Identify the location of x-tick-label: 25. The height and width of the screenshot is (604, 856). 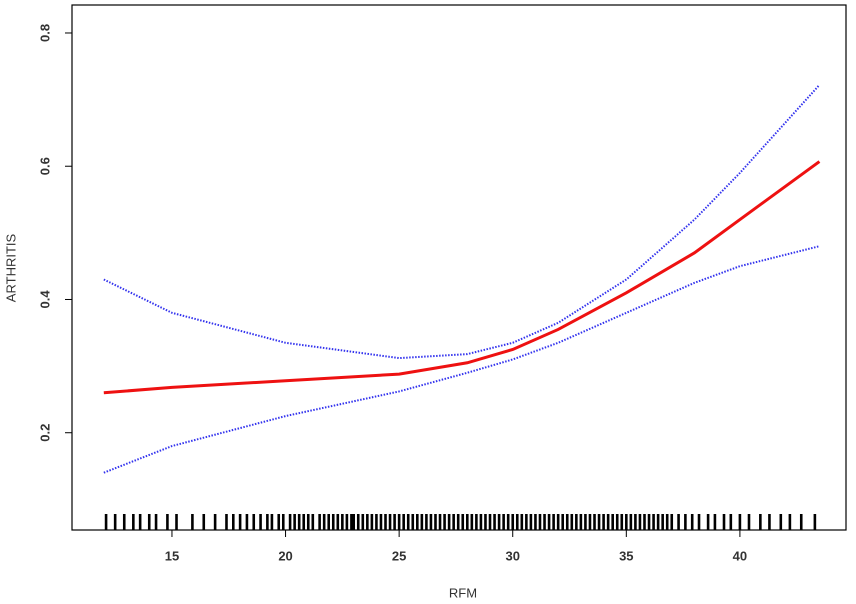
(399, 555).